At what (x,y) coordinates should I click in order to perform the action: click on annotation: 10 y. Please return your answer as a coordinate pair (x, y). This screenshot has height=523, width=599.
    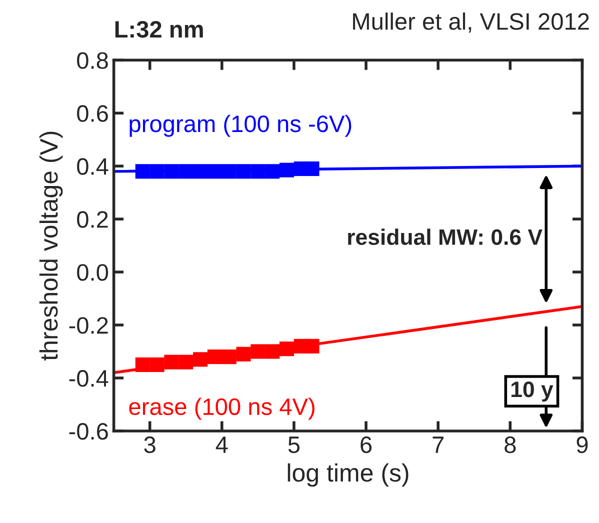
    Looking at the image, I should click on (533, 392).